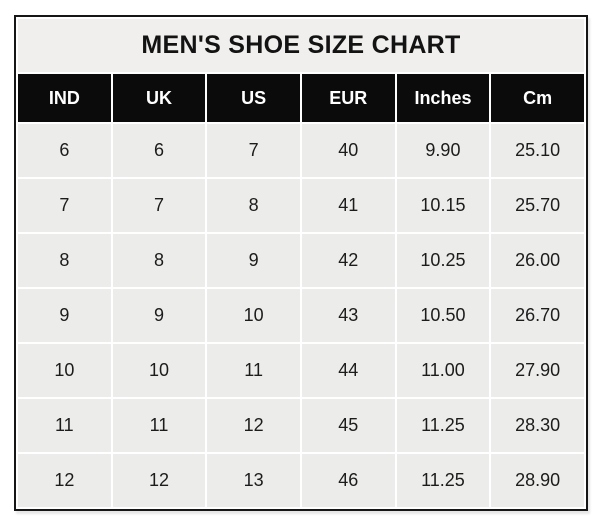 This screenshot has width=605, height=521. Describe the element at coordinates (159, 425) in the screenshot. I see `cell-uk: 11` at that location.